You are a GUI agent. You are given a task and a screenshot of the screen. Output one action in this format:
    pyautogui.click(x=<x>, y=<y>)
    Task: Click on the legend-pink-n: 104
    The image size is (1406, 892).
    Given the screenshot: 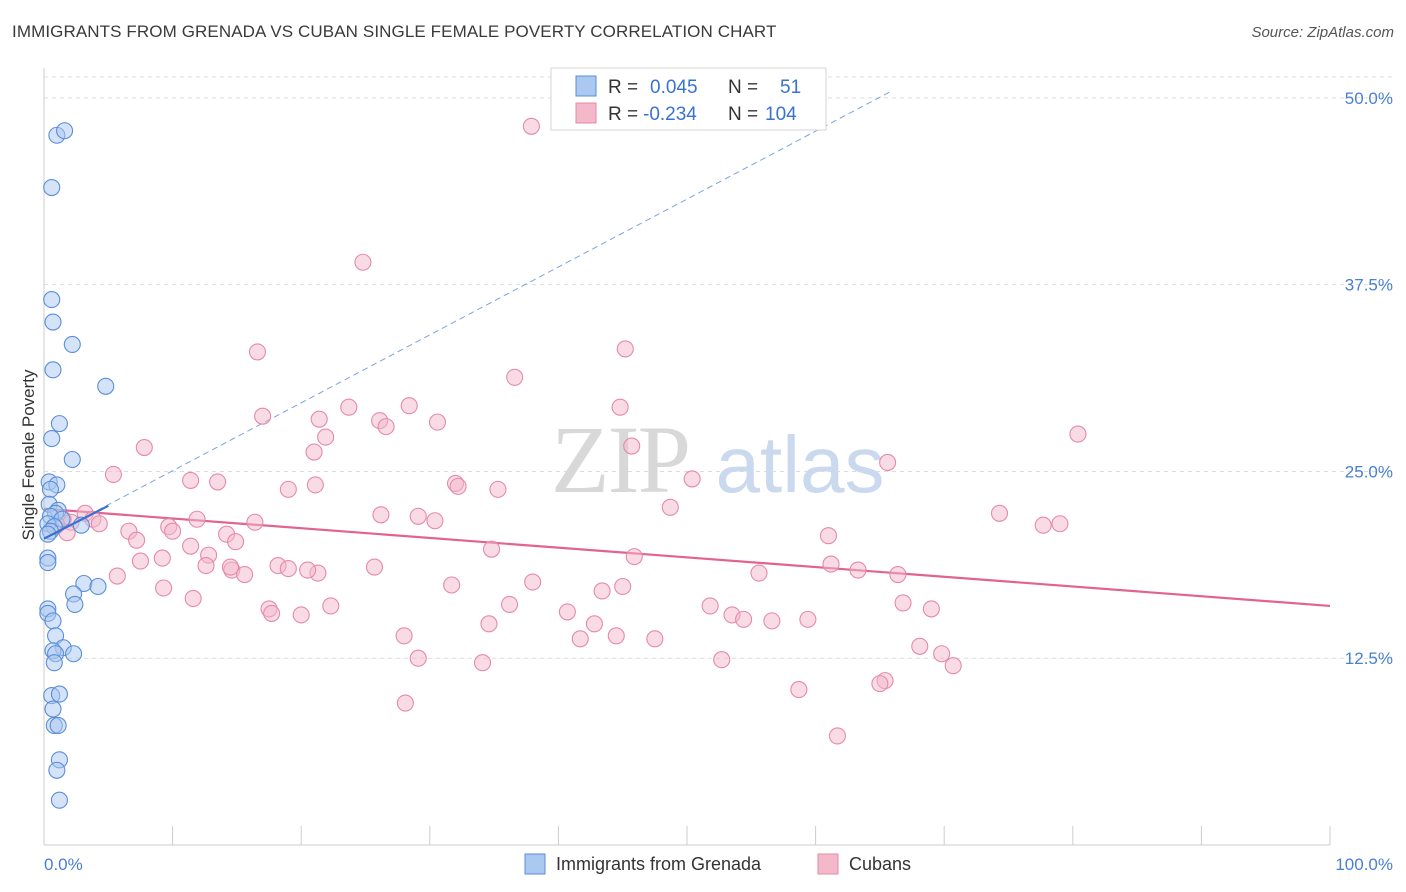 What is the action you would take?
    pyautogui.click(x=781, y=114)
    